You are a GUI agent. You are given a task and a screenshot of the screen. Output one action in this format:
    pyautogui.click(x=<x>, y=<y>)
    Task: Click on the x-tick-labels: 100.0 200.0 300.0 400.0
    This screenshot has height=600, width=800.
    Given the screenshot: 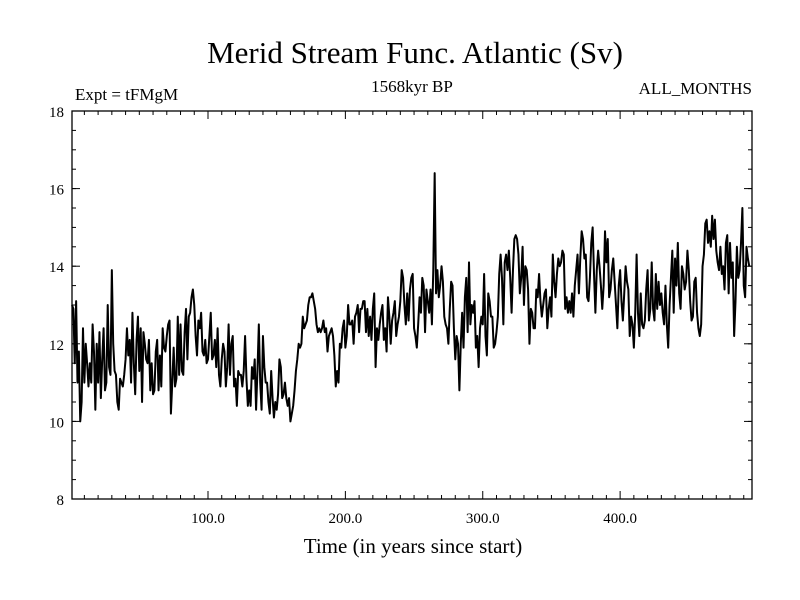 What is the action you would take?
    pyautogui.click(x=414, y=519)
    